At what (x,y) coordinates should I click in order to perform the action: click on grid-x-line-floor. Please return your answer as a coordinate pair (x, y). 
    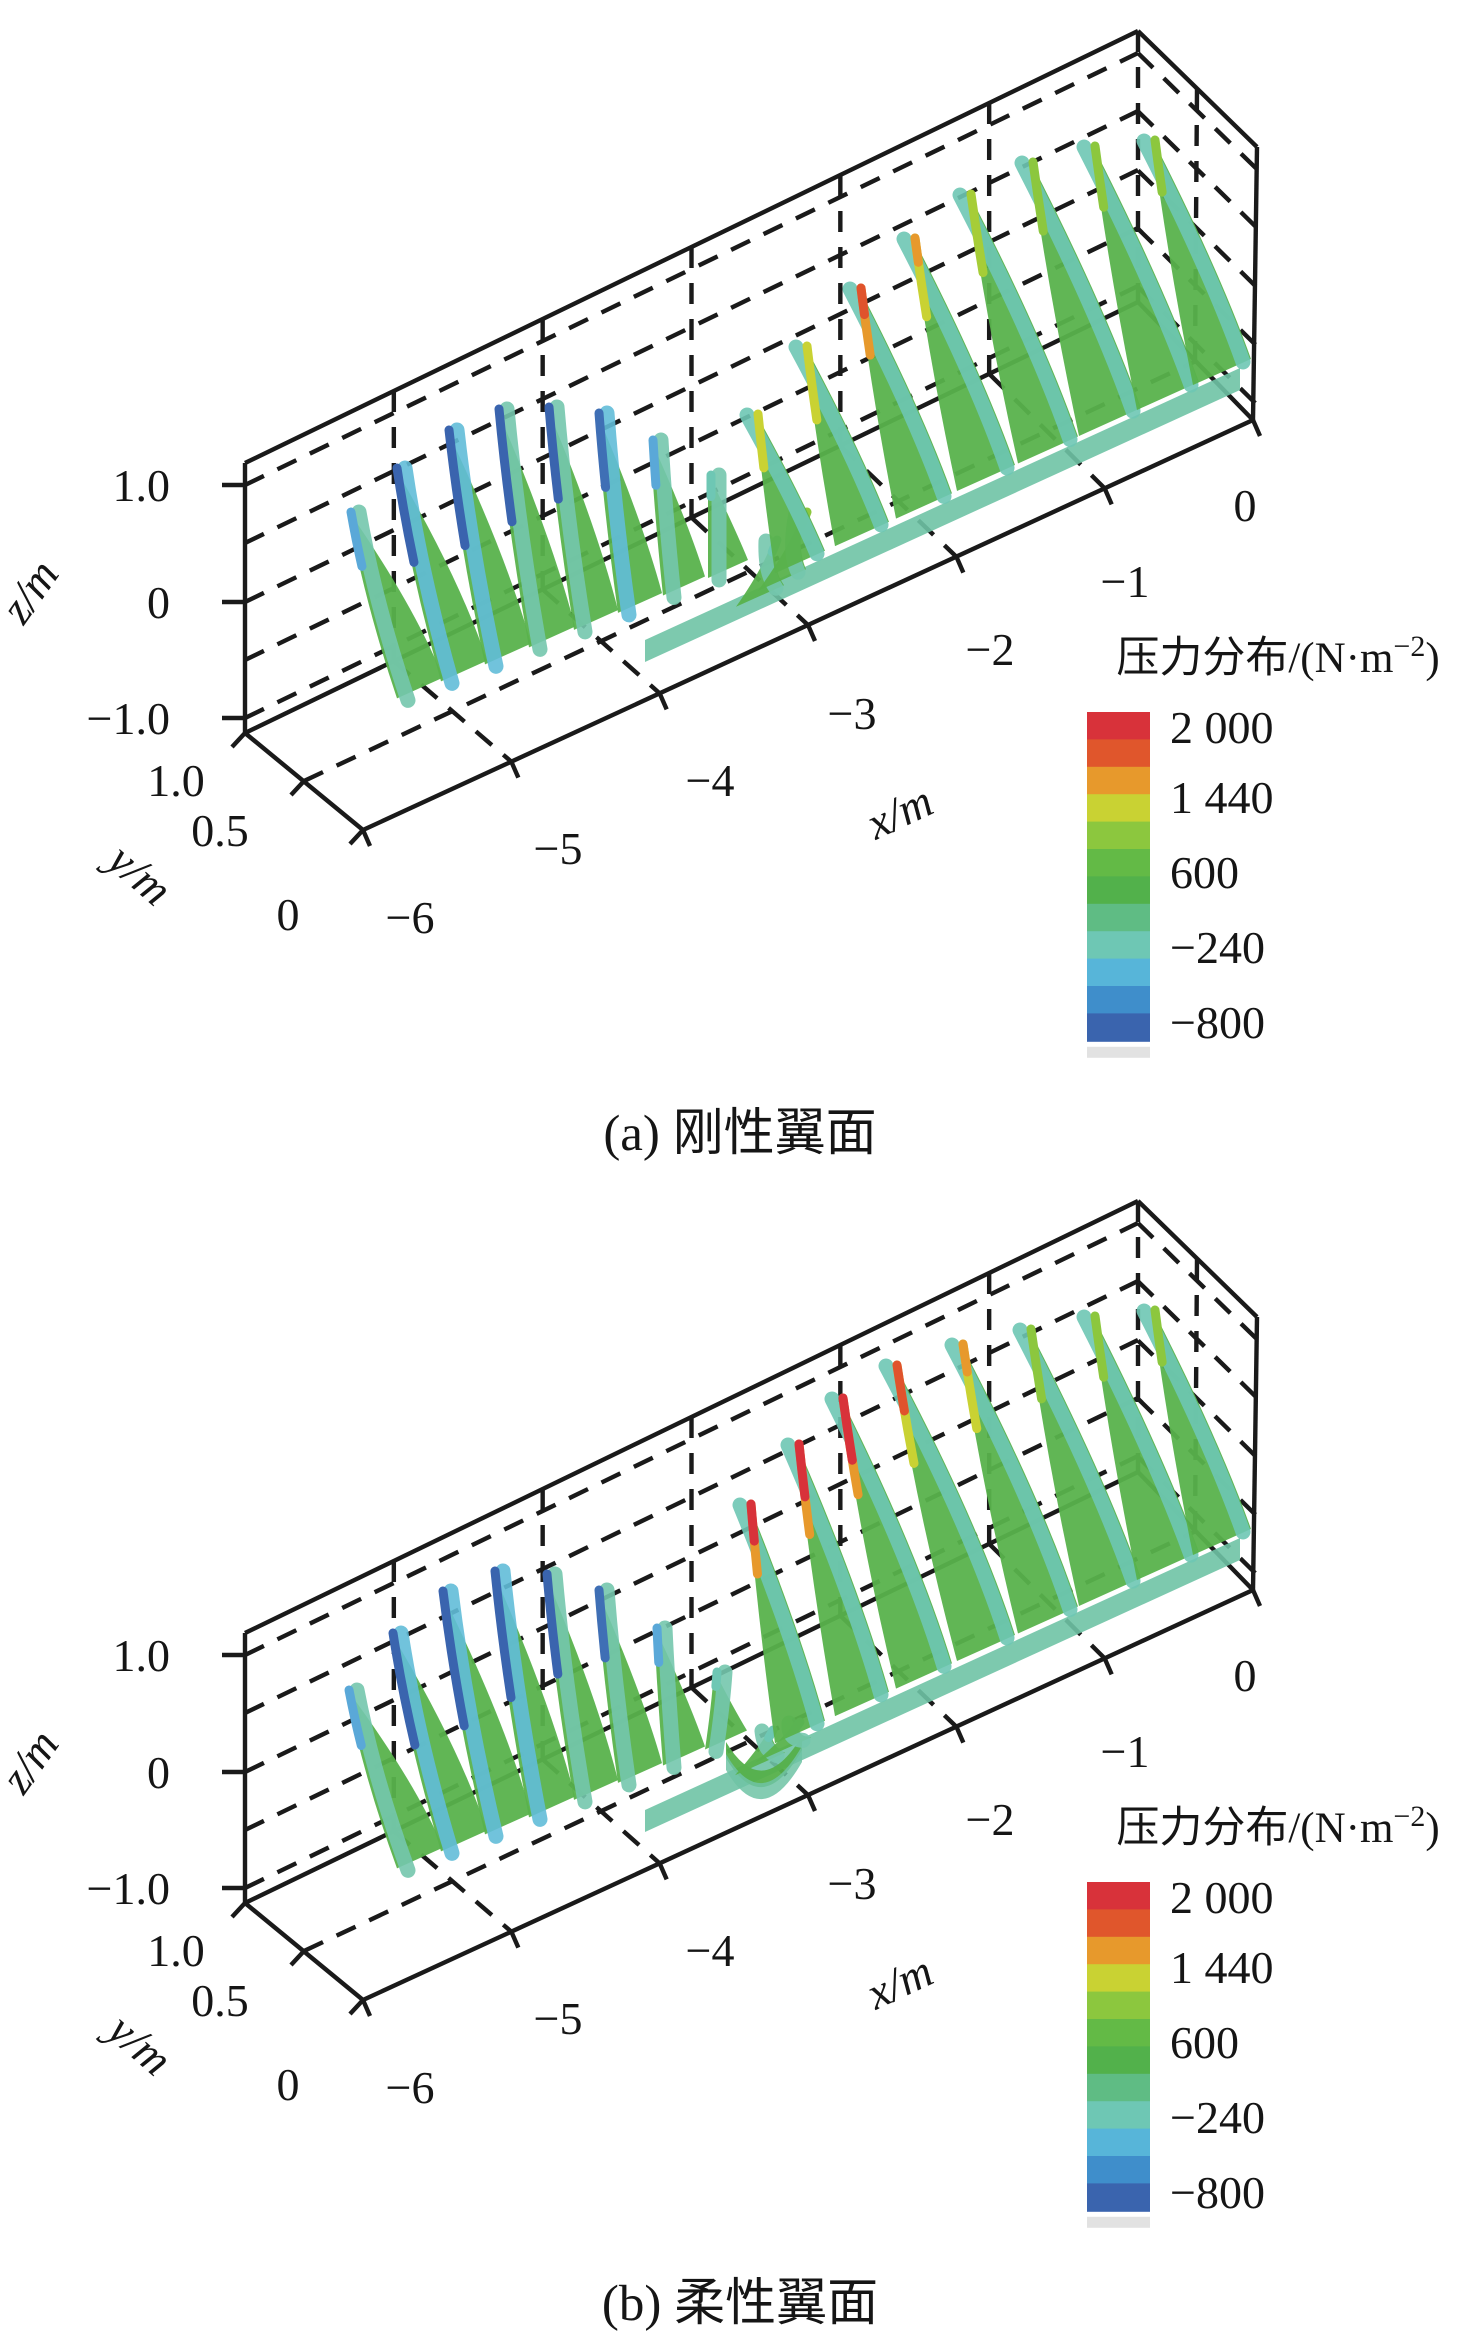
    Looking at the image, I should click on (750, 571).